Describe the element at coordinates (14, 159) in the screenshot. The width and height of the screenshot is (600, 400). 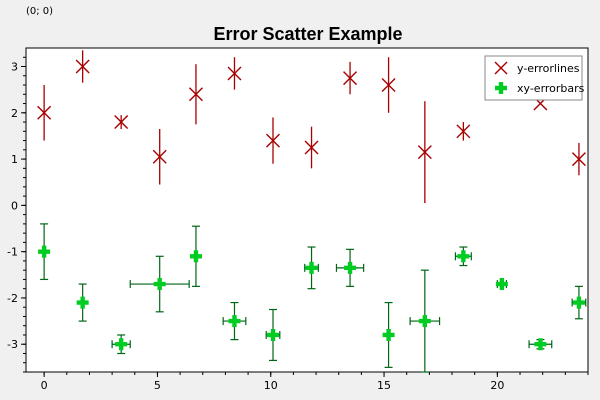
I see `y-tick-label: 1` at that location.